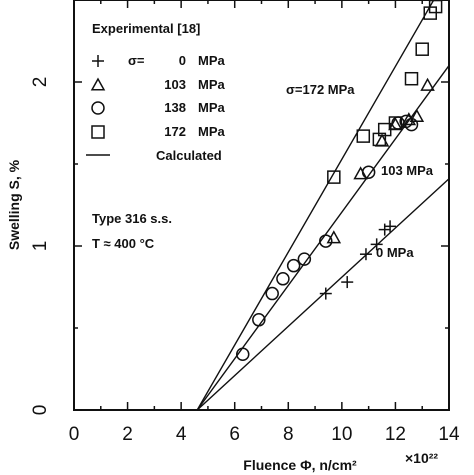 Image resolution: width=474 pixels, height=475 pixels. Describe the element at coordinates (175, 107) in the screenshot. I see `legend-label-2: 138` at that location.